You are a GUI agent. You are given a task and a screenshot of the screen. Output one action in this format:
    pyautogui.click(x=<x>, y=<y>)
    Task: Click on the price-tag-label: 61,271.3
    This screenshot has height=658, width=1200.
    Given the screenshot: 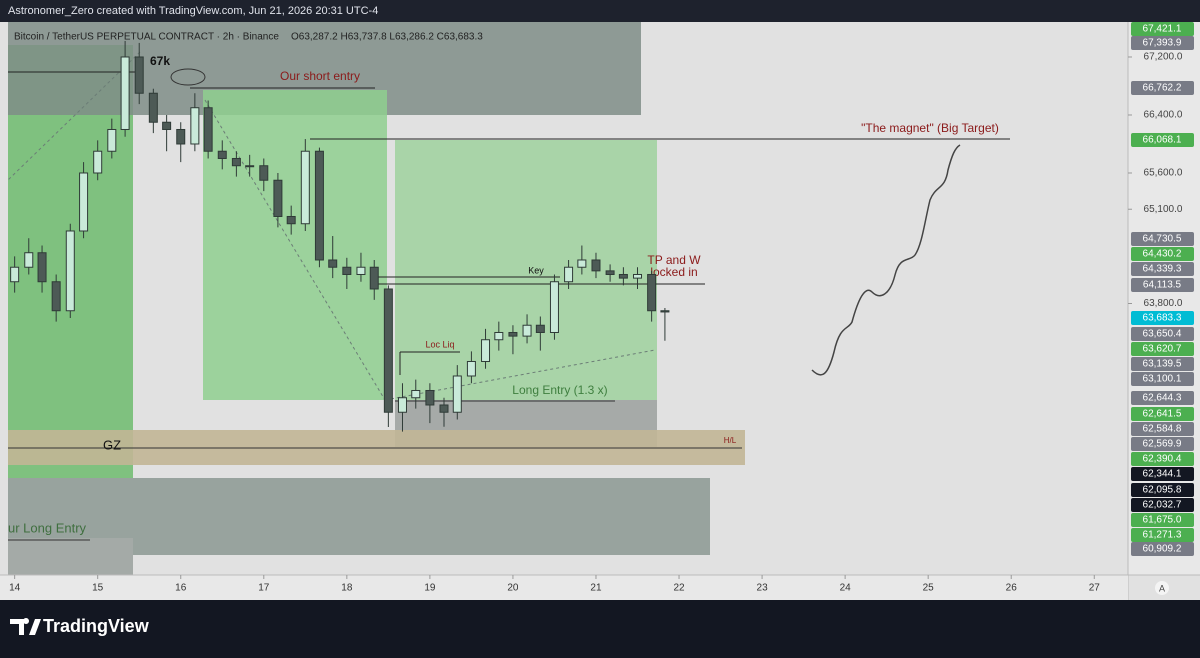 What is the action you would take?
    pyautogui.click(x=1162, y=535)
    